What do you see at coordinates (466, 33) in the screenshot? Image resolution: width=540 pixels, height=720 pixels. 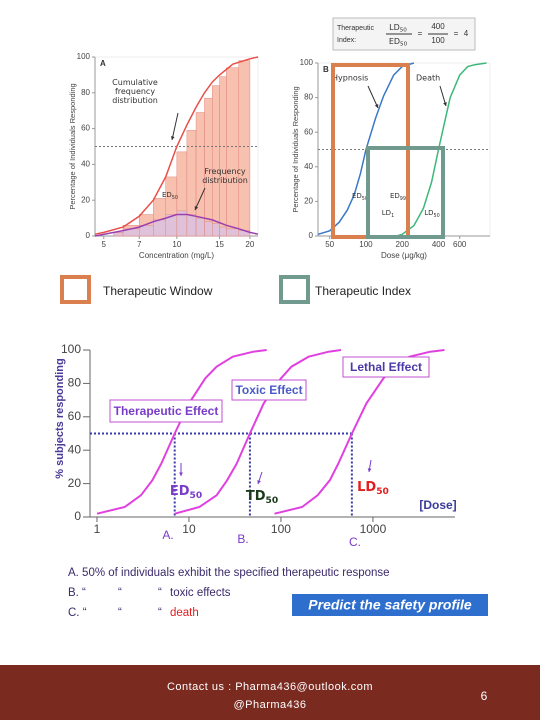 I see `formula-result: 4` at bounding box center [466, 33].